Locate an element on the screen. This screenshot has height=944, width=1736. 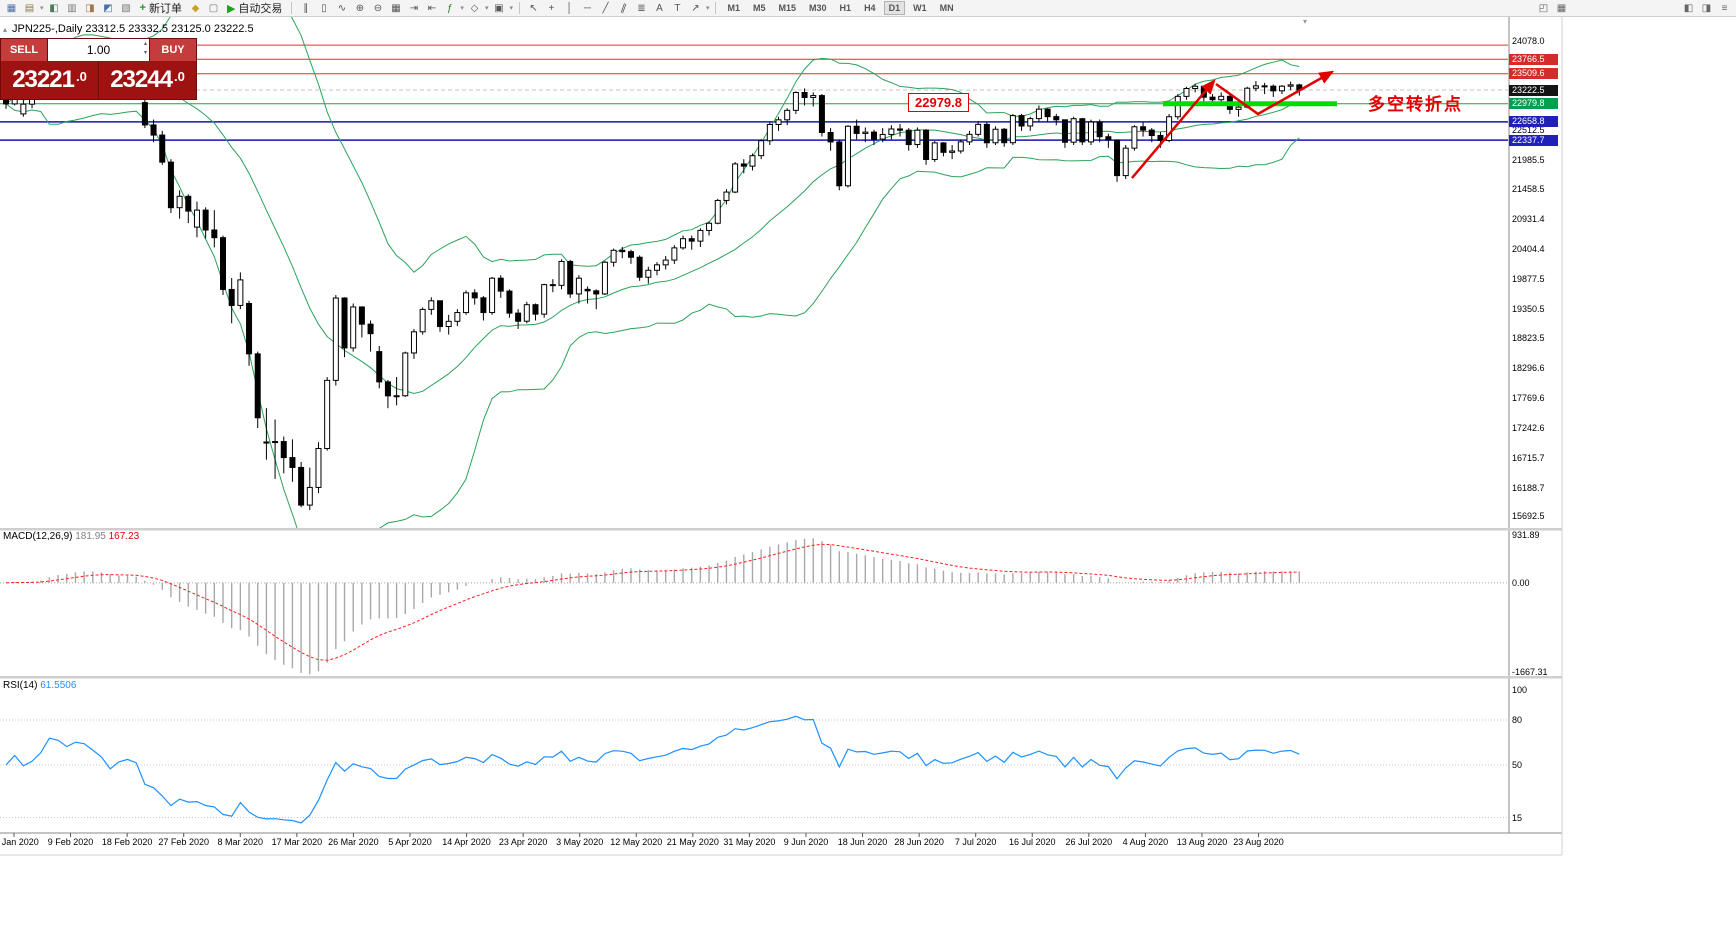
terminal-icon: ◩ is located at coordinates (108, 8).